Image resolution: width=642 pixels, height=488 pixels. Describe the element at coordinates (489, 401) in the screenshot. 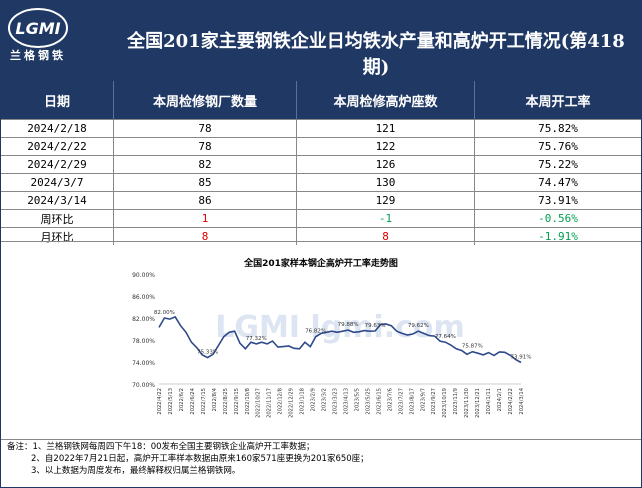

I see `x-tick-label: 2024/1/11` at that location.